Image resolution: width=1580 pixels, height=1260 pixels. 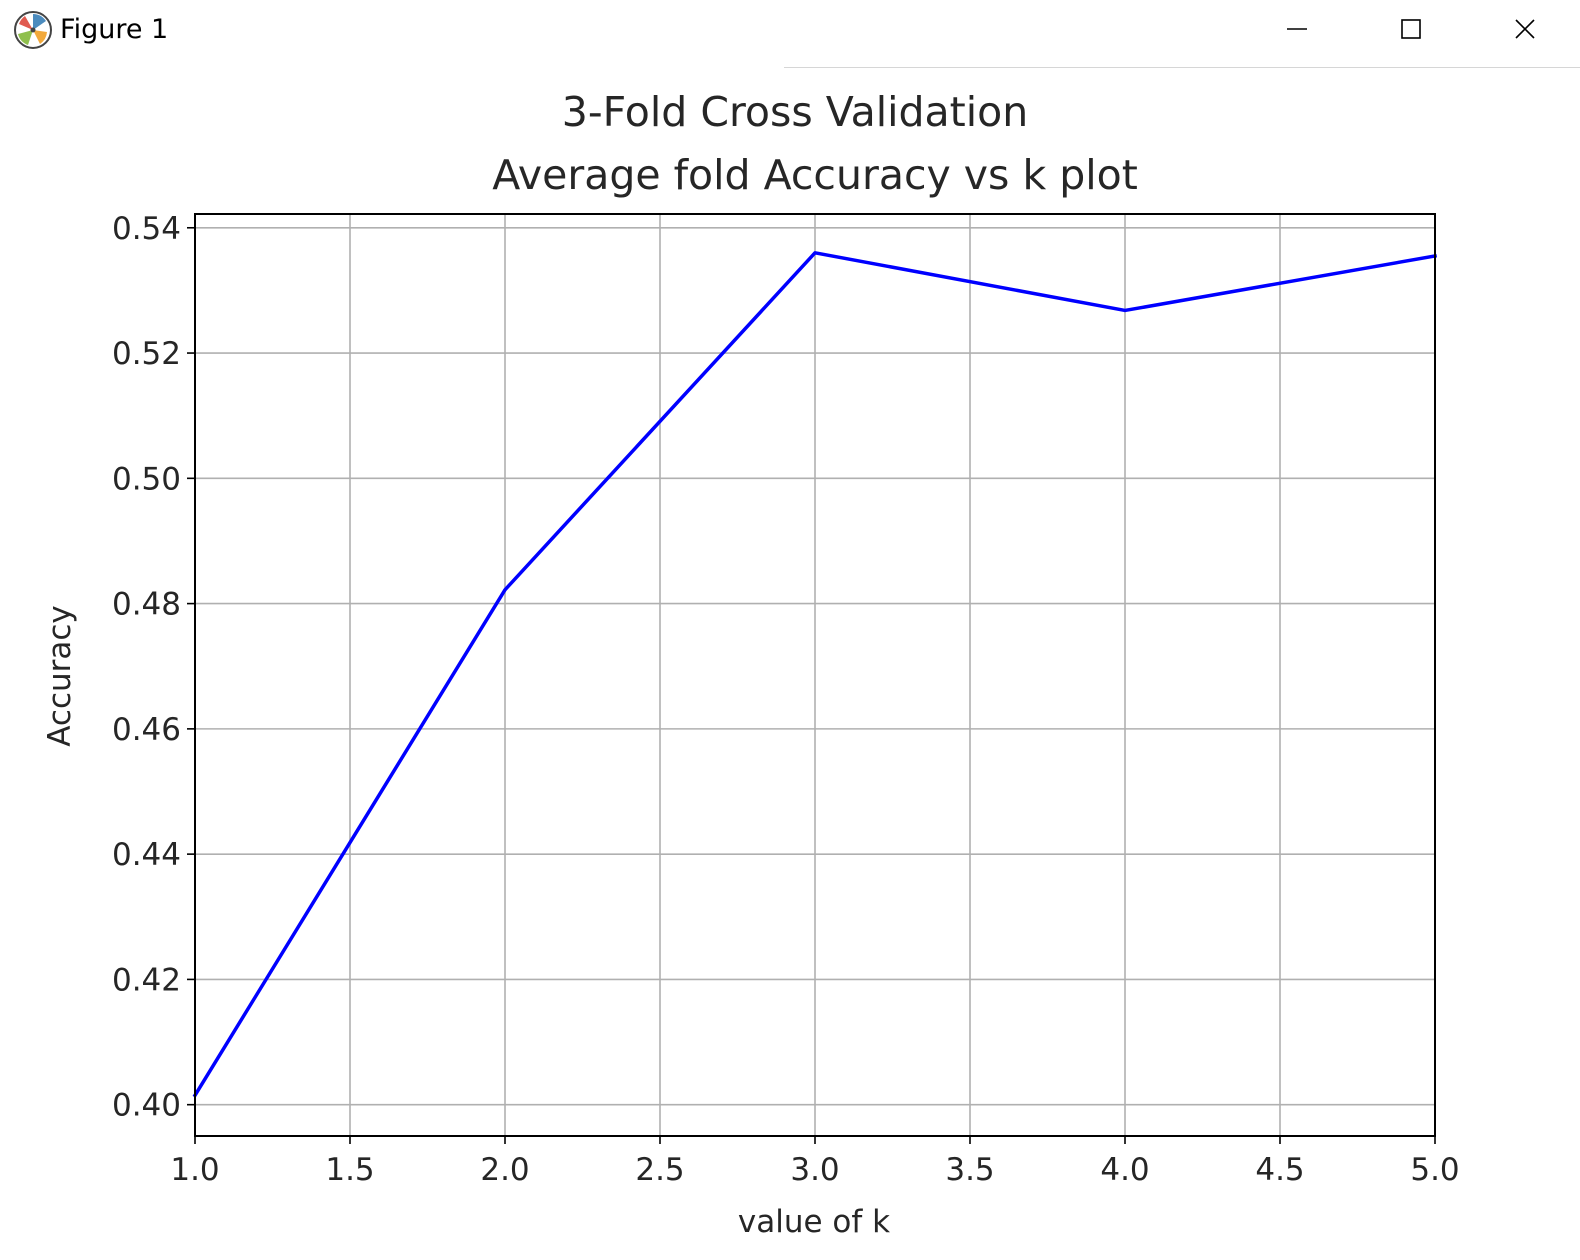 I want to click on y-tick-label: 0.46, so click(x=146, y=730).